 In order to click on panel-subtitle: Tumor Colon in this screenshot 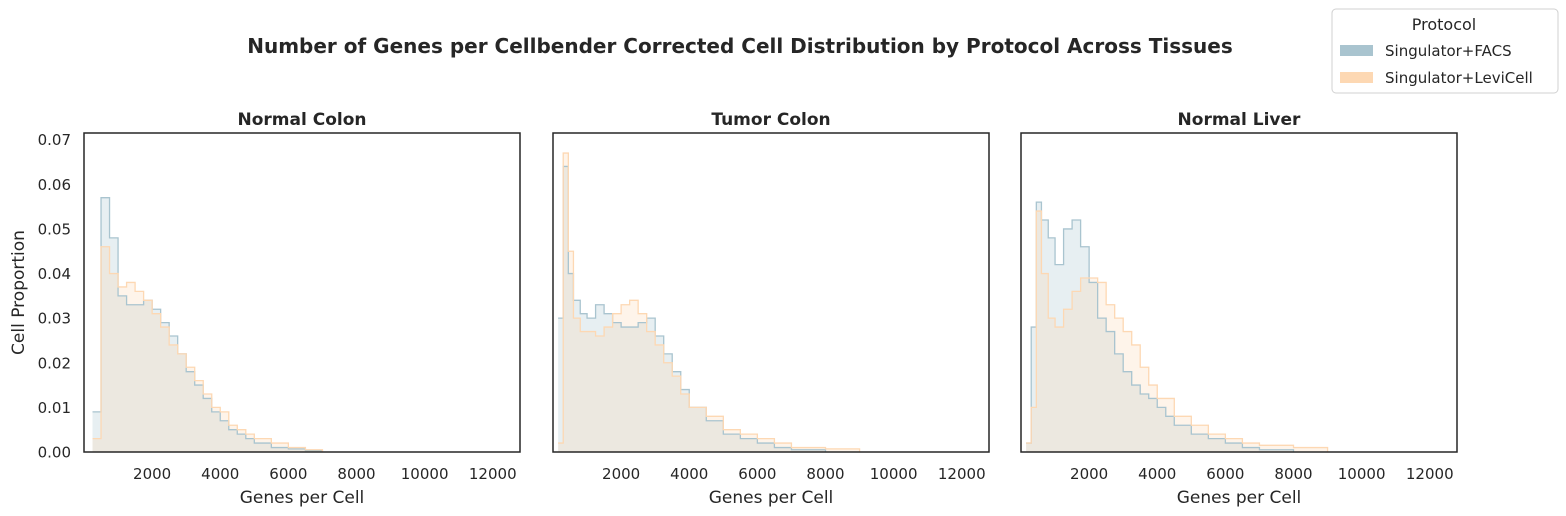, I will do `click(770, 120)`.